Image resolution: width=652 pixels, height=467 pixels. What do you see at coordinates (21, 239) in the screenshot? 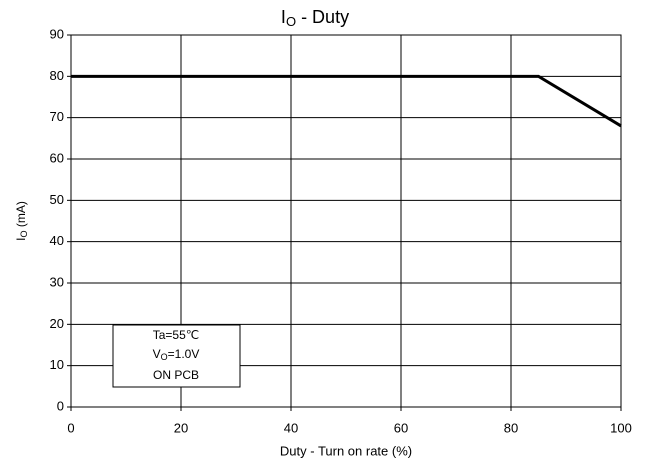
I see `label-part: I` at bounding box center [21, 239].